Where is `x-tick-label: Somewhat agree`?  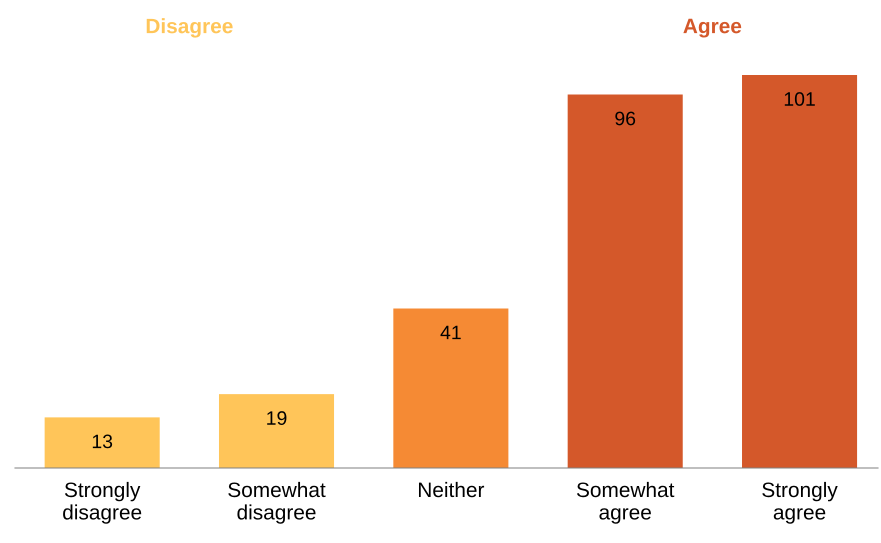 x-tick-label: Somewhat agree is located at coordinates (625, 503).